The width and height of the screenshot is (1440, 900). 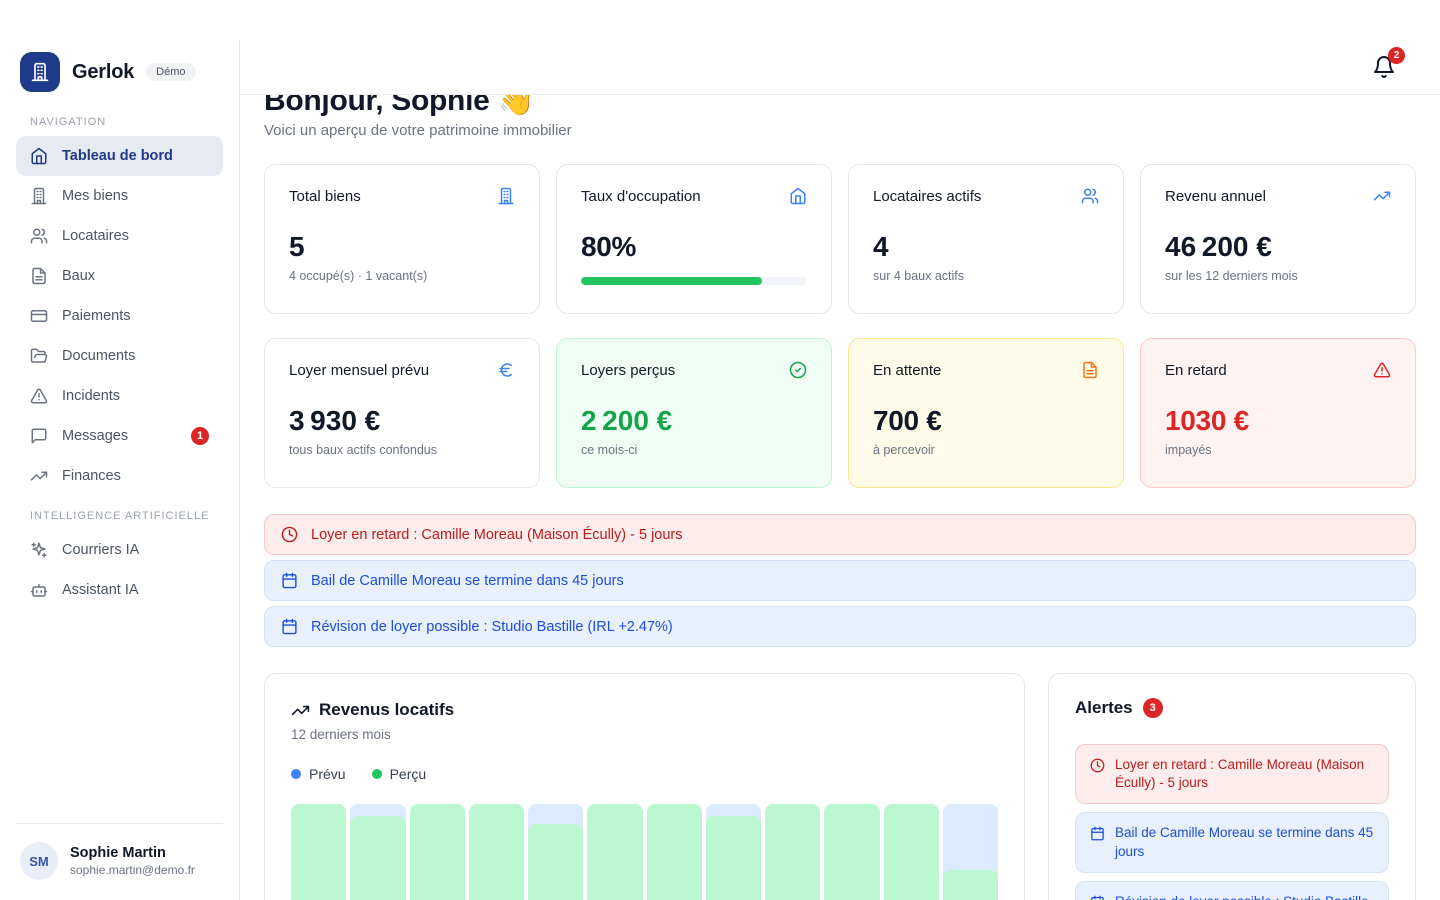 I want to click on sidebar-item-incidents: Incidents, so click(x=119, y=396).